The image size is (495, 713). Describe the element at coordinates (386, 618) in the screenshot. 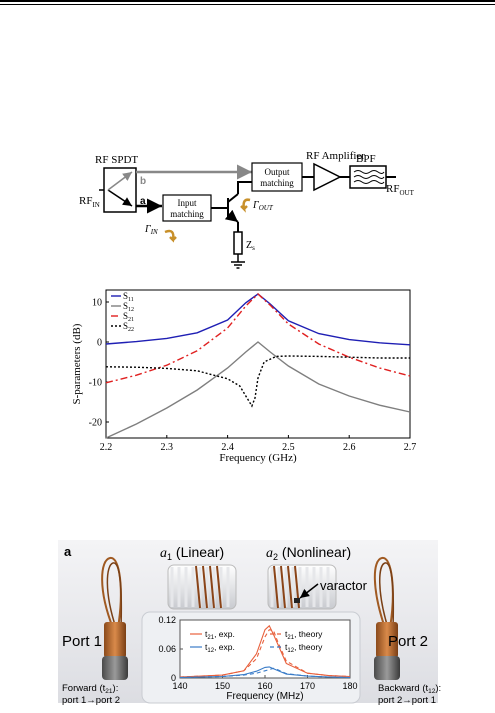

I see `port2-antenna` at that location.